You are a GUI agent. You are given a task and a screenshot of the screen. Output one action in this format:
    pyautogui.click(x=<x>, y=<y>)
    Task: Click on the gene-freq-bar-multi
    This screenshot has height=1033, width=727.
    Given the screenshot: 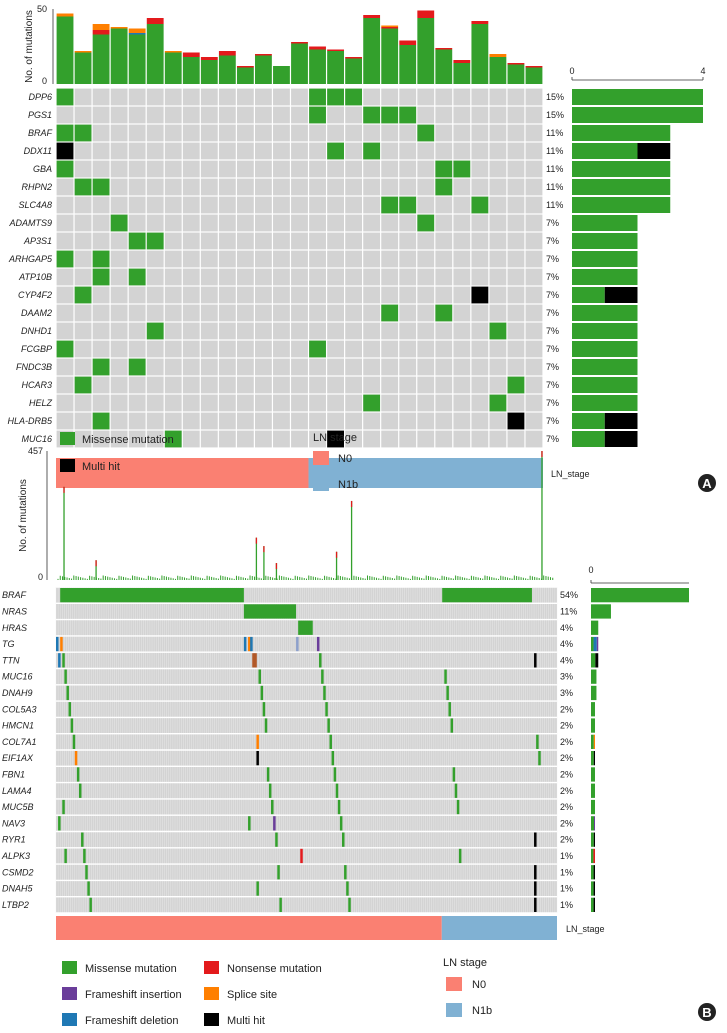 What is the action you would take?
    pyautogui.click(x=621, y=295)
    